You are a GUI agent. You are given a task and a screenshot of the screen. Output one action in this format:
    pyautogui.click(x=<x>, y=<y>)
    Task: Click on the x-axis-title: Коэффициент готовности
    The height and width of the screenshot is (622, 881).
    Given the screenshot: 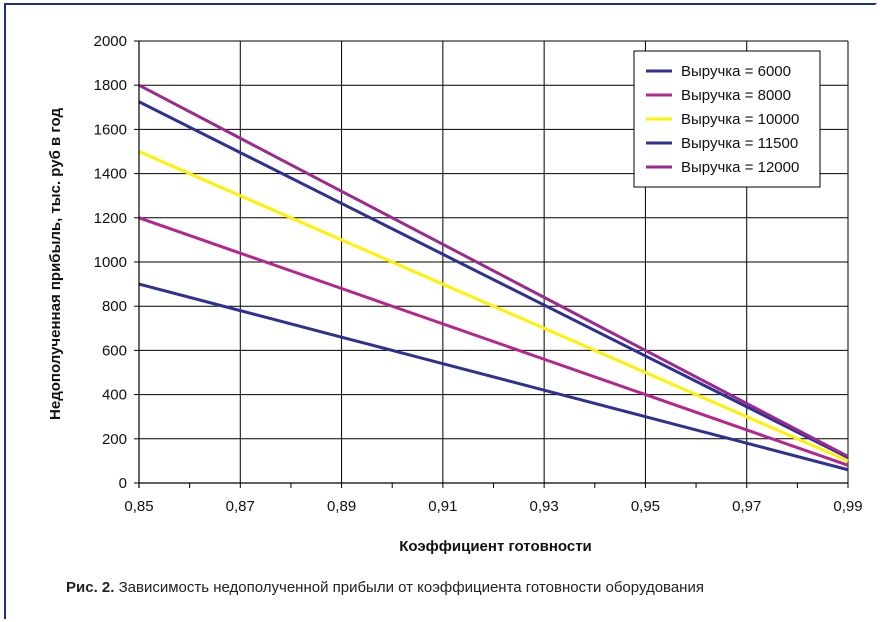 What is the action you would take?
    pyautogui.click(x=495, y=546)
    